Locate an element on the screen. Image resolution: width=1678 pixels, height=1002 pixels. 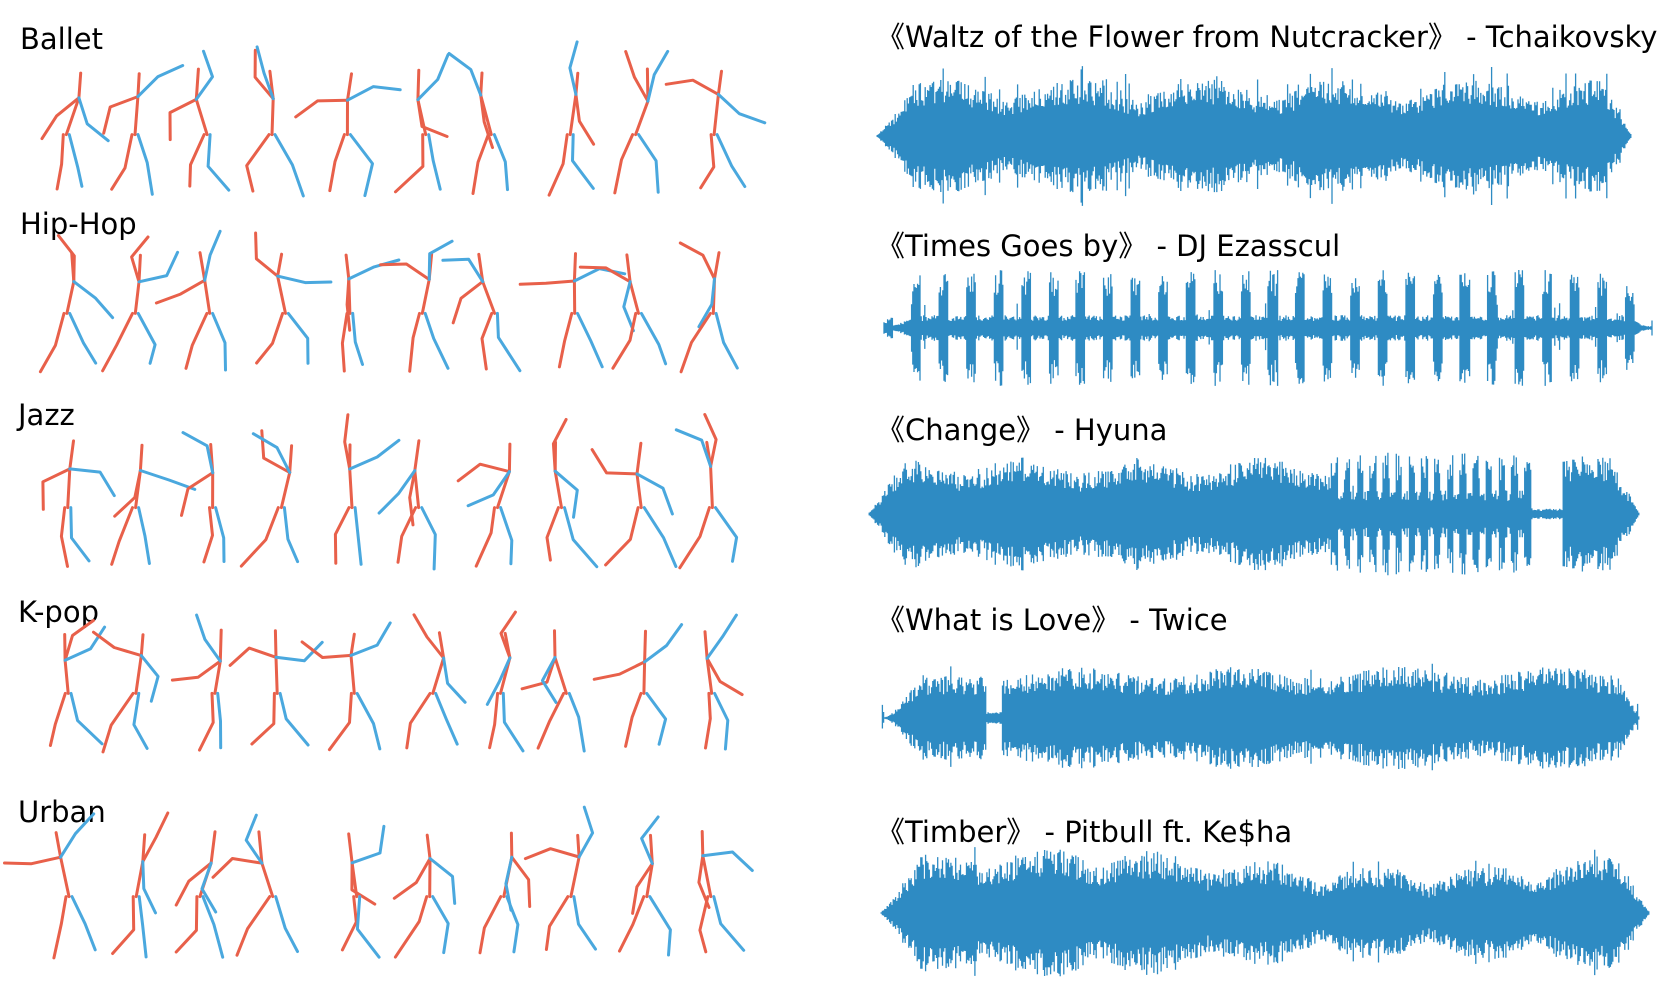
figure-row-hiphop is located at coordinates (388, 301).